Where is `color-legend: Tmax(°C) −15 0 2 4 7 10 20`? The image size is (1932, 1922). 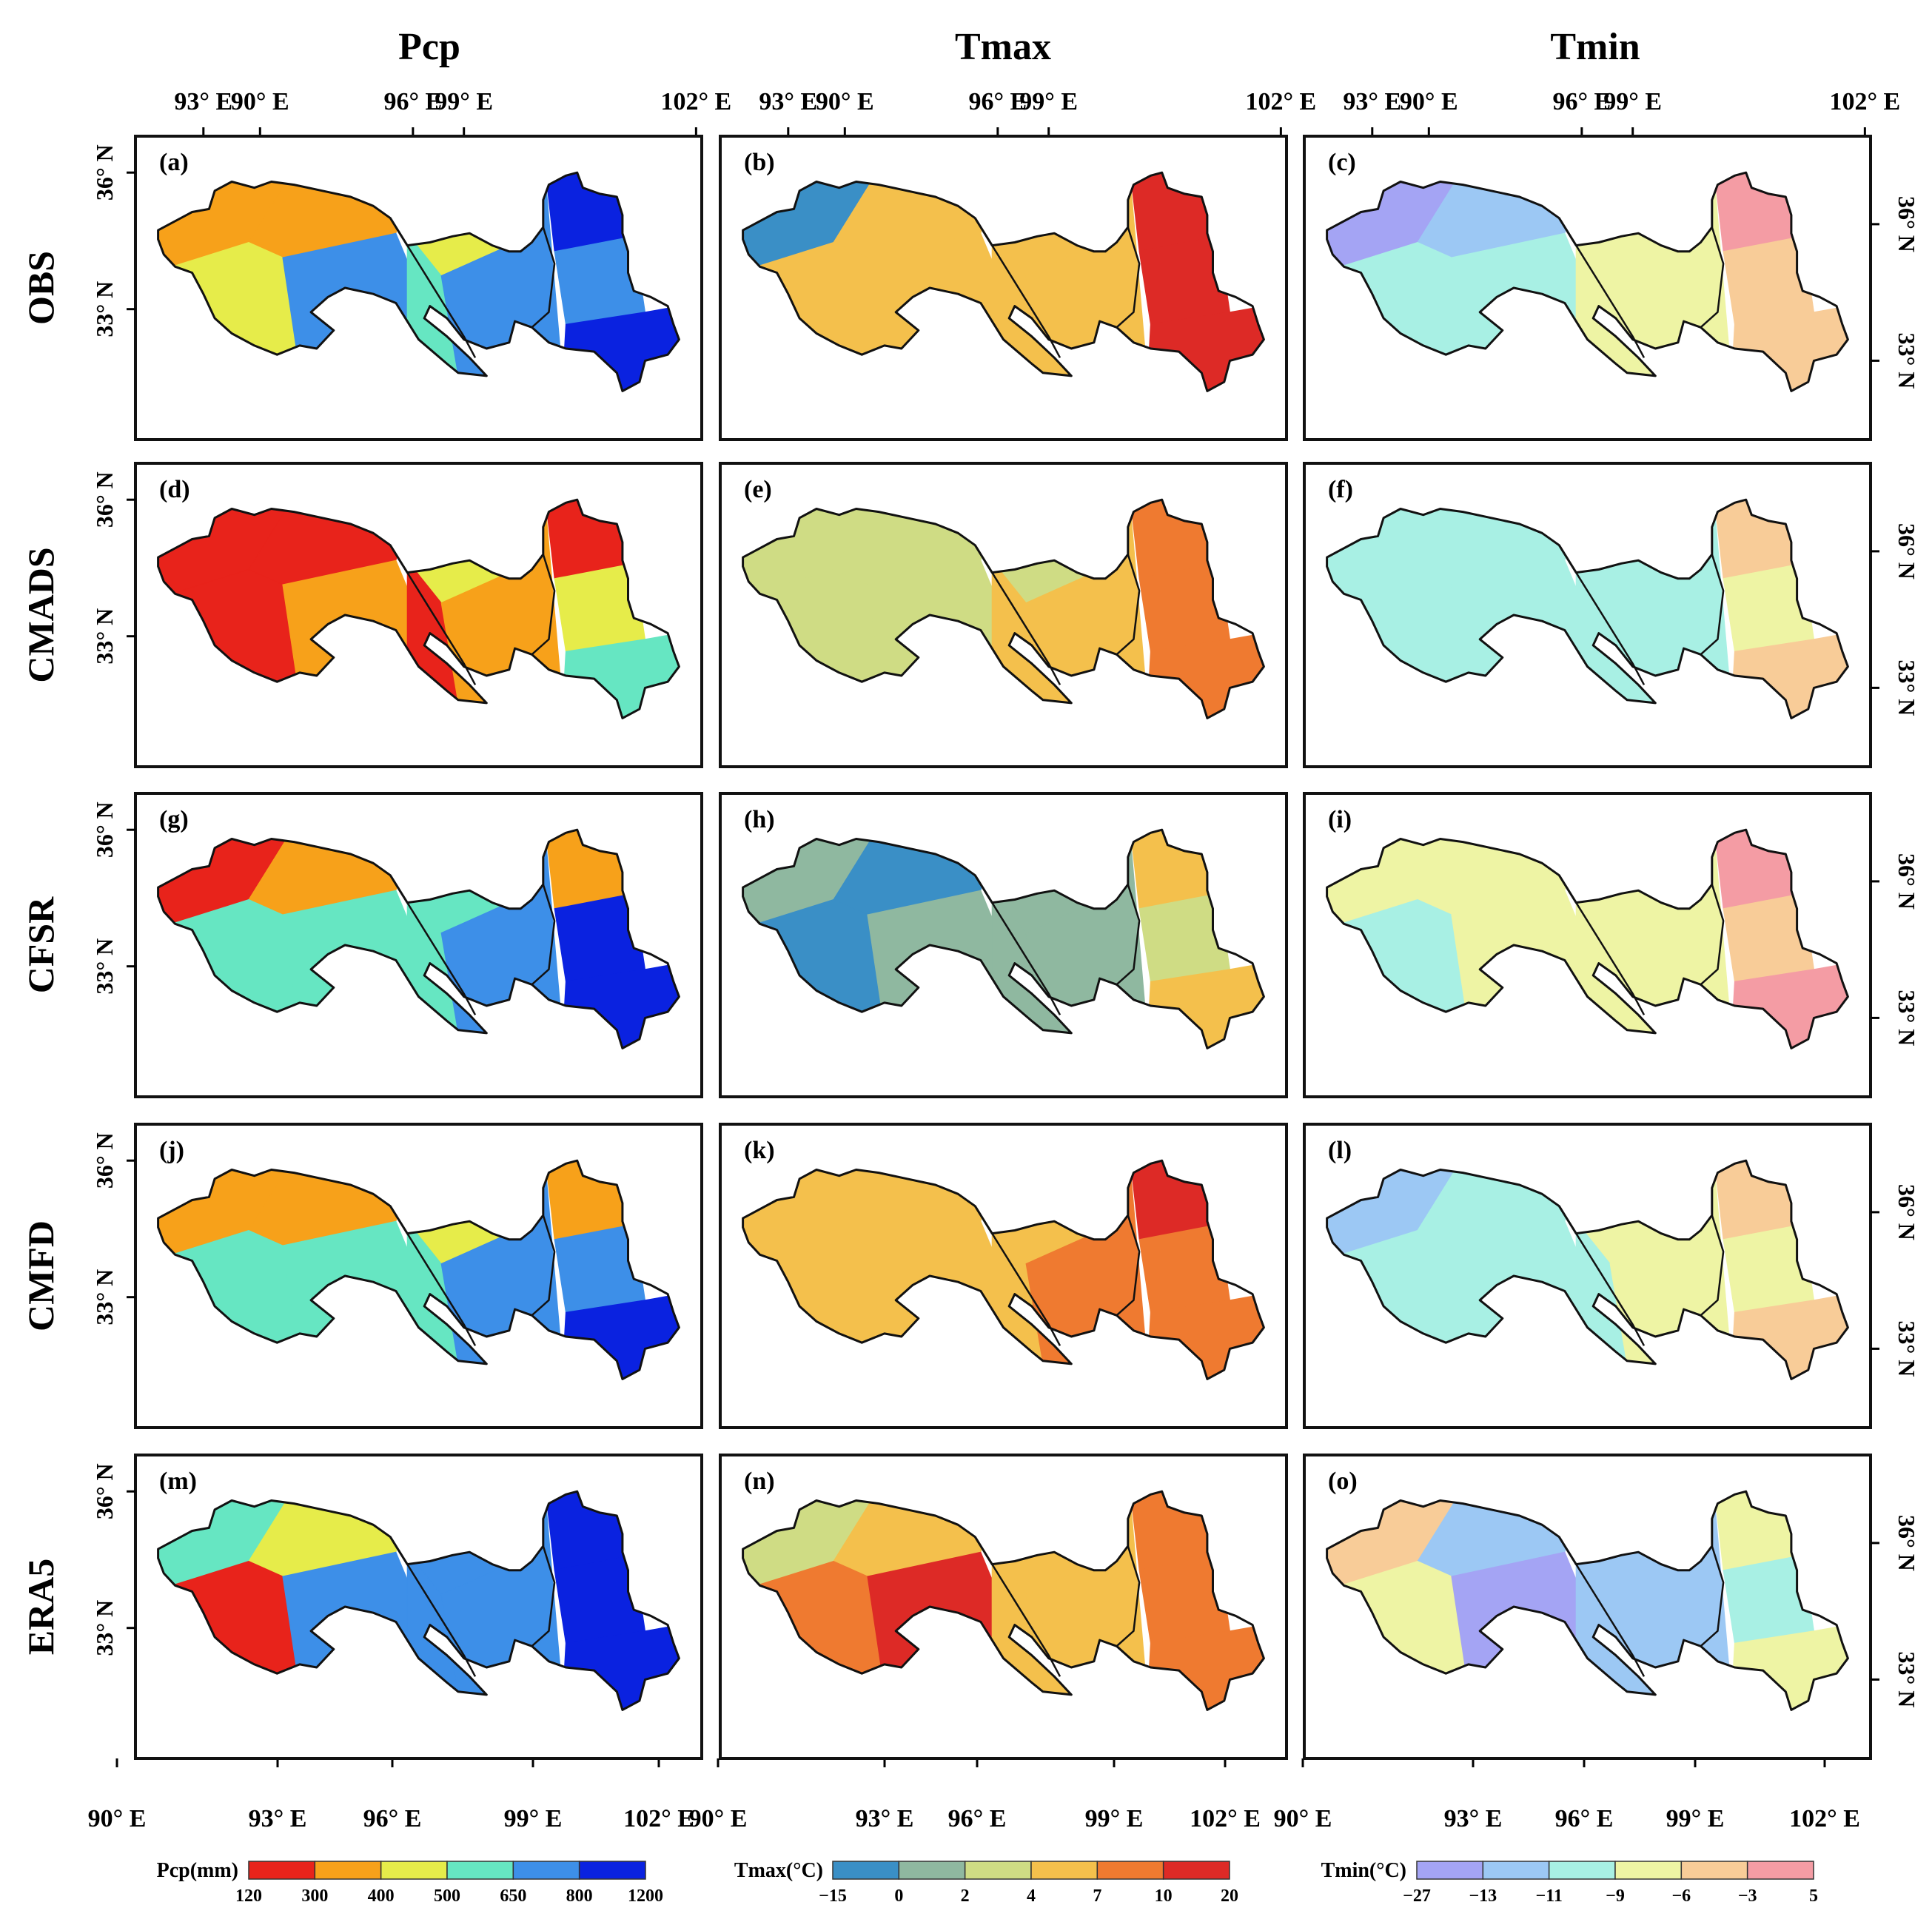
color-legend: Tmax(°C) −15 0 2 4 7 10 20 is located at coordinates (986, 1882).